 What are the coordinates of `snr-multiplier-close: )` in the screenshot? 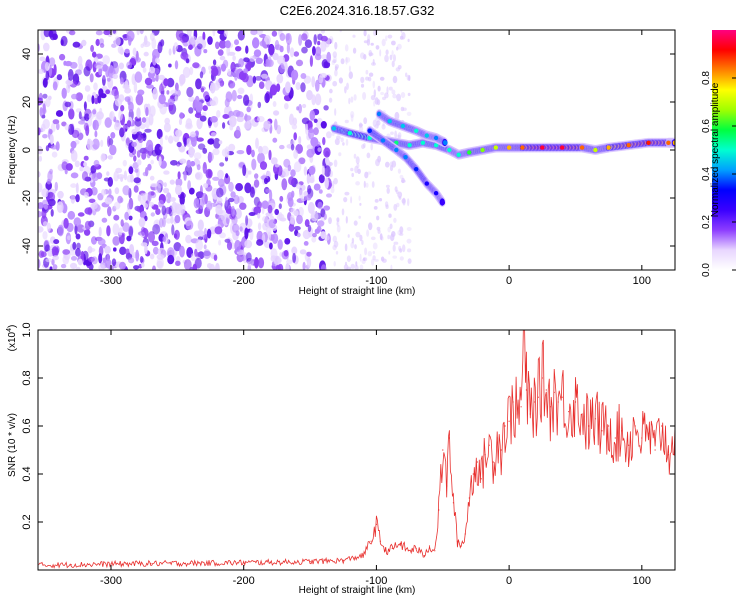 It's located at (12, 326).